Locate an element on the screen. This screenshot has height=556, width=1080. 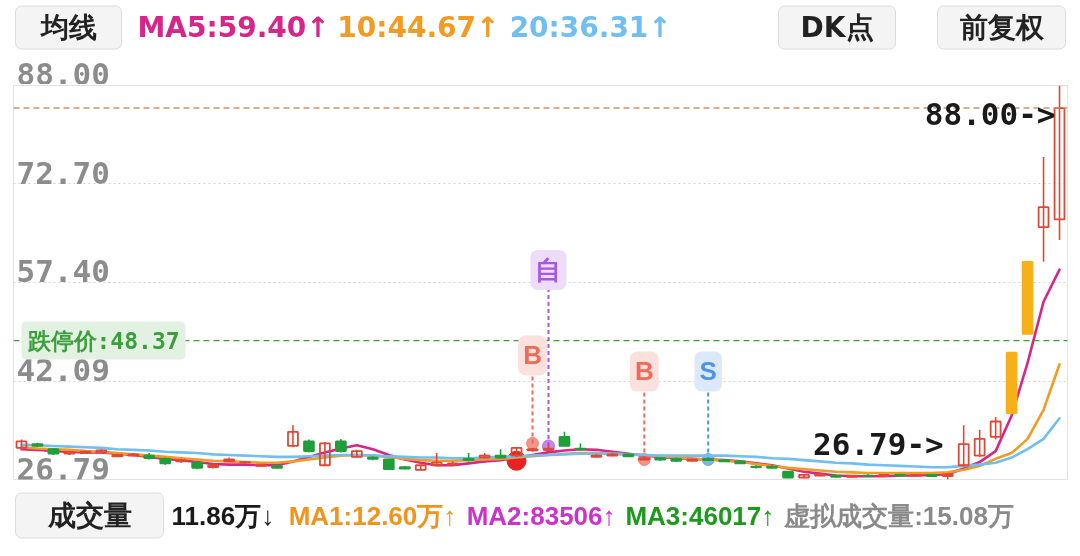
y-tick-label: 57.40 is located at coordinates (63, 271).